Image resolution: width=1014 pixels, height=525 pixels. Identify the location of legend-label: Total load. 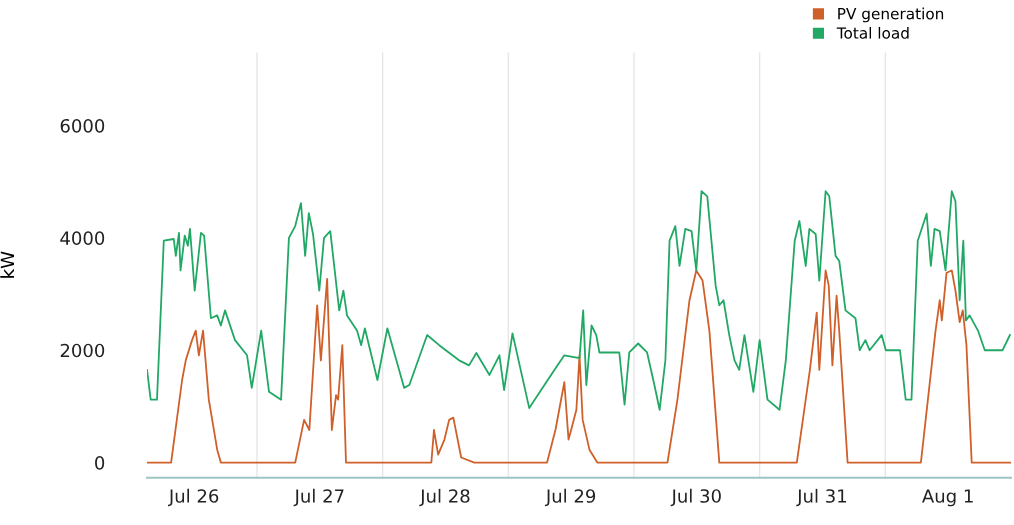
(872, 32).